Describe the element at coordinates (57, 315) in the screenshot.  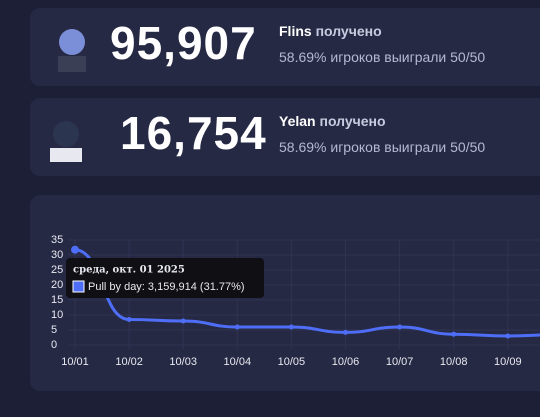
I see `y-tick-label: 10` at that location.